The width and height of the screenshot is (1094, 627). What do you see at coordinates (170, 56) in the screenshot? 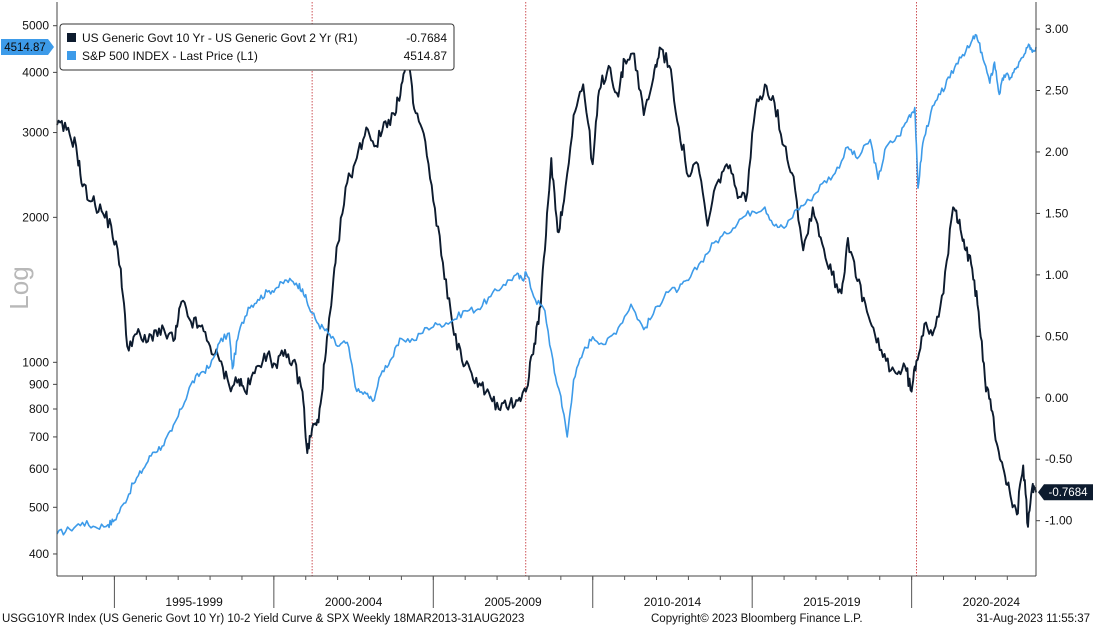
I see `legend-label-spx: S&P 500 INDEX - Last Price (L1)` at bounding box center [170, 56].